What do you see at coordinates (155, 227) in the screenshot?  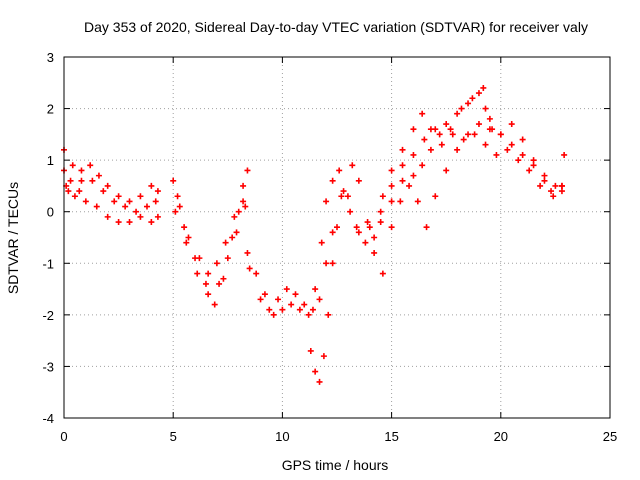 I see `series-track-b` at bounding box center [155, 227].